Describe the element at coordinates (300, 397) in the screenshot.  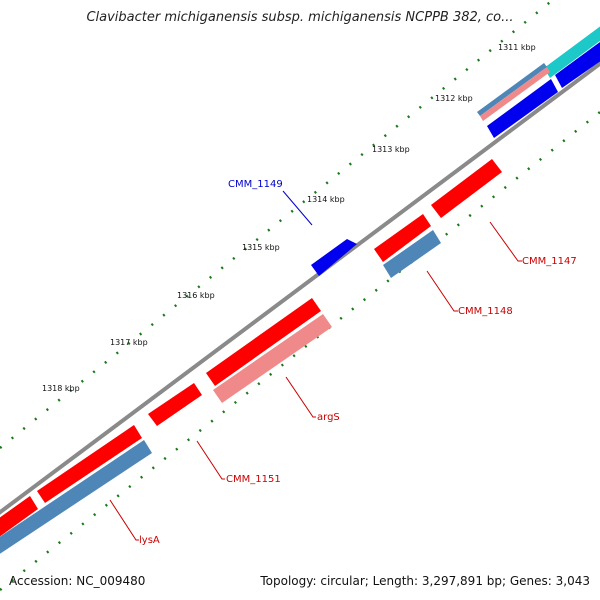
I see `leader-argS` at that location.